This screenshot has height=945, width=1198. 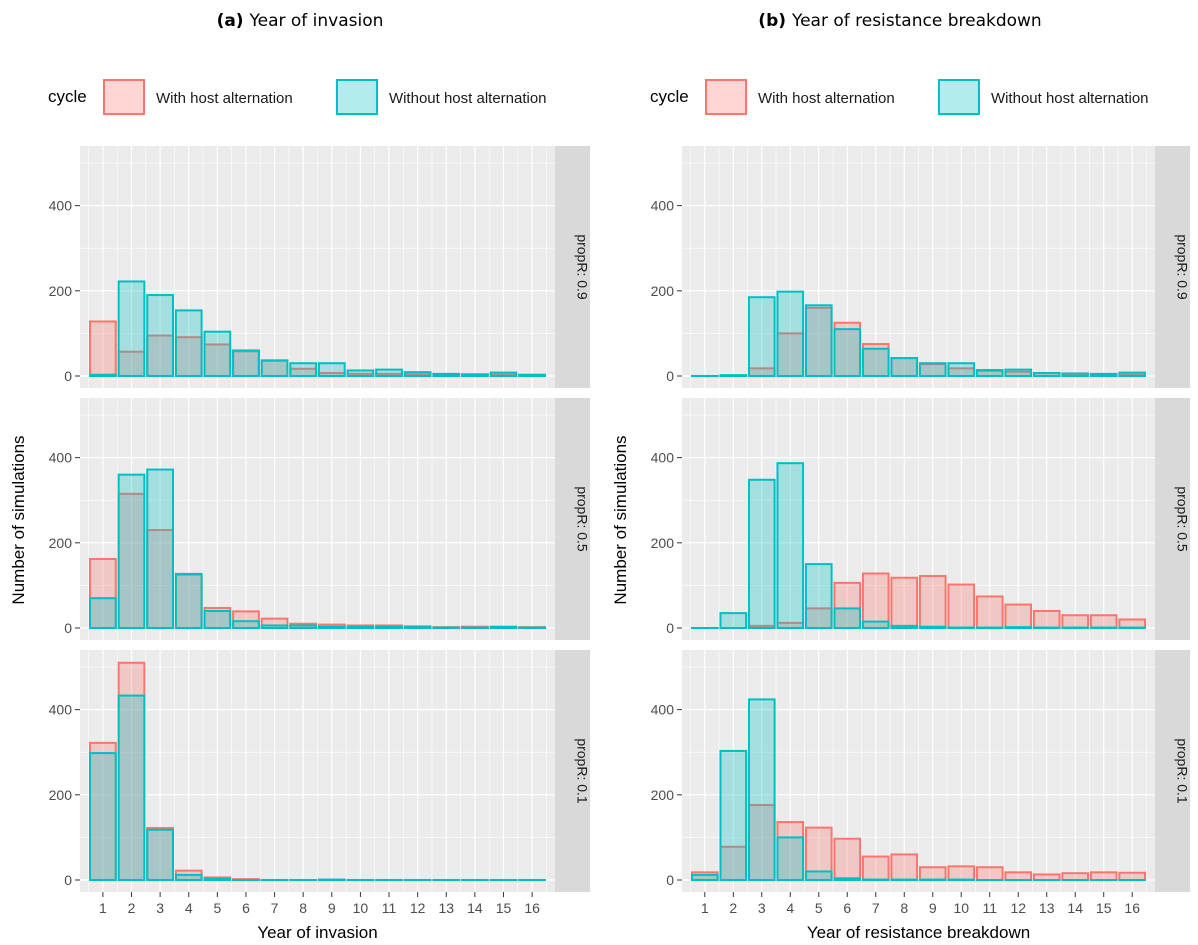 I want to click on panel-title-text: Year of resistance breakdown, so click(x=916, y=21).